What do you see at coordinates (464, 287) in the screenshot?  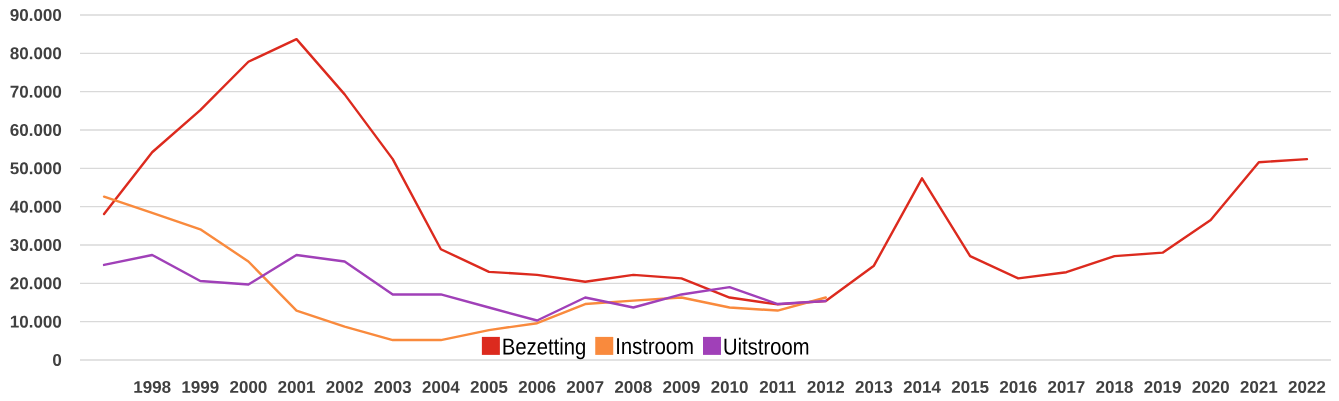 I see `line-series` at bounding box center [464, 287].